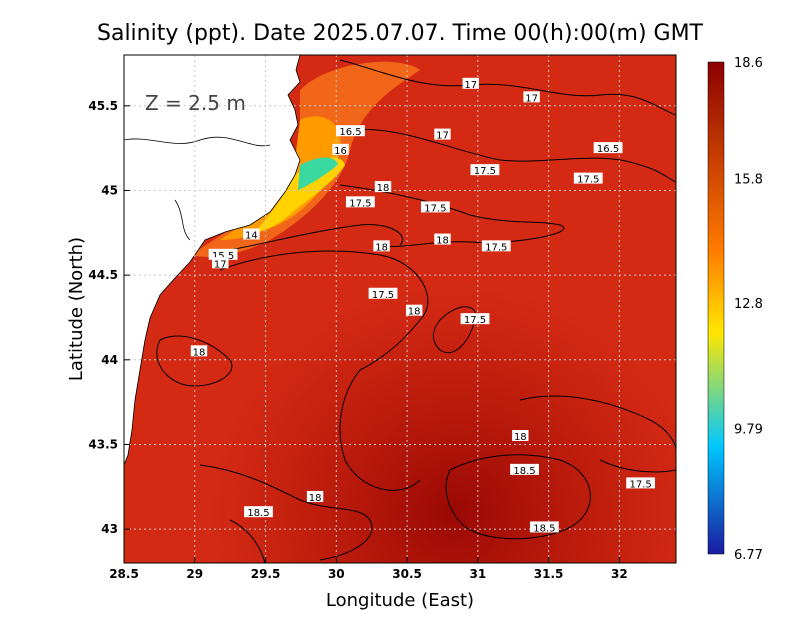 Image resolution: width=800 pixels, height=622 pixels. I want to click on colorbar-ticks: 18.6 15.8 12.8 9.79 6.77, so click(748, 309).